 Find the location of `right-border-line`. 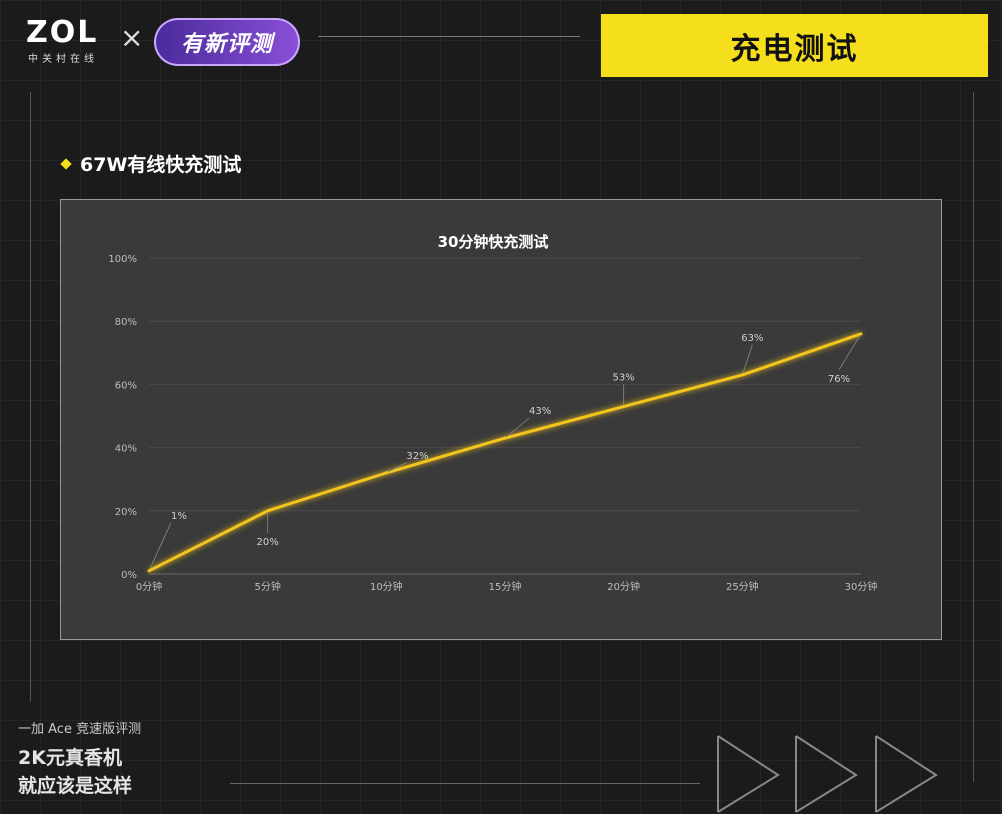

right-border-line is located at coordinates (973, 437).